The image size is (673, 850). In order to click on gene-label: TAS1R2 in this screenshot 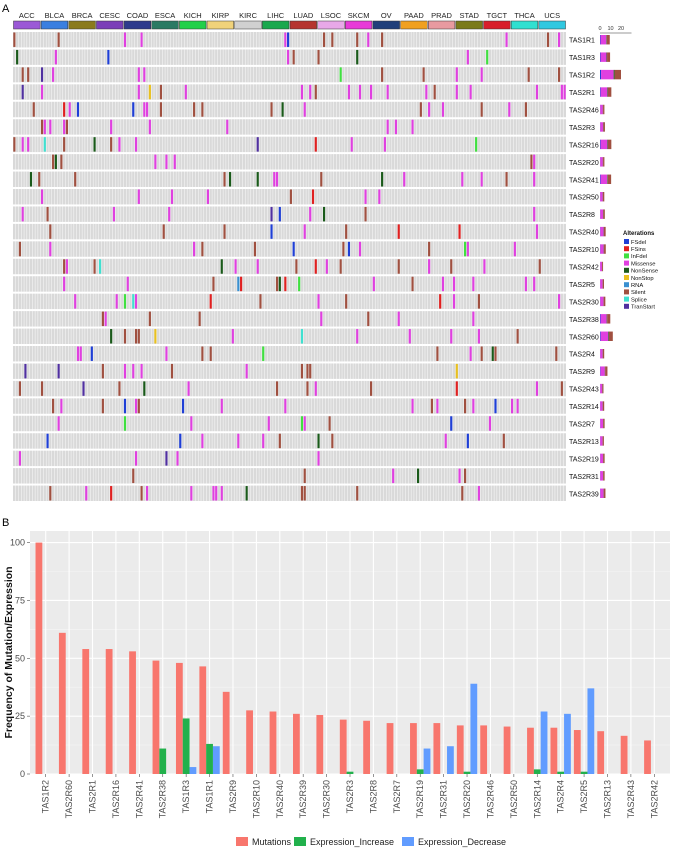, I will do `click(582, 76)`.